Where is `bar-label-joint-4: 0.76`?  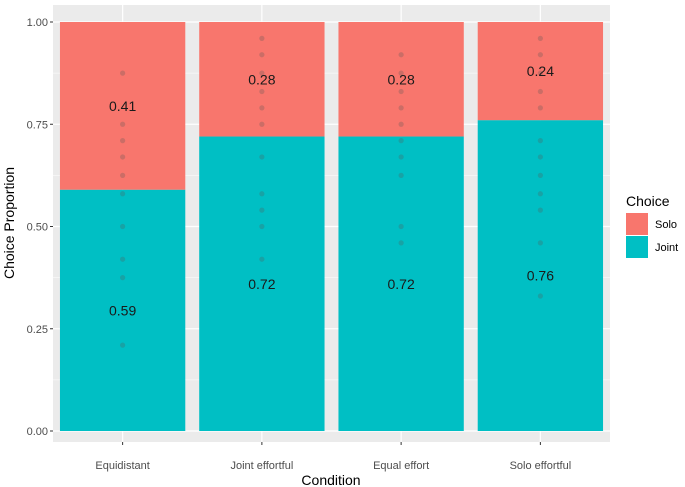
bar-label-joint-4: 0.76 is located at coordinates (540, 276).